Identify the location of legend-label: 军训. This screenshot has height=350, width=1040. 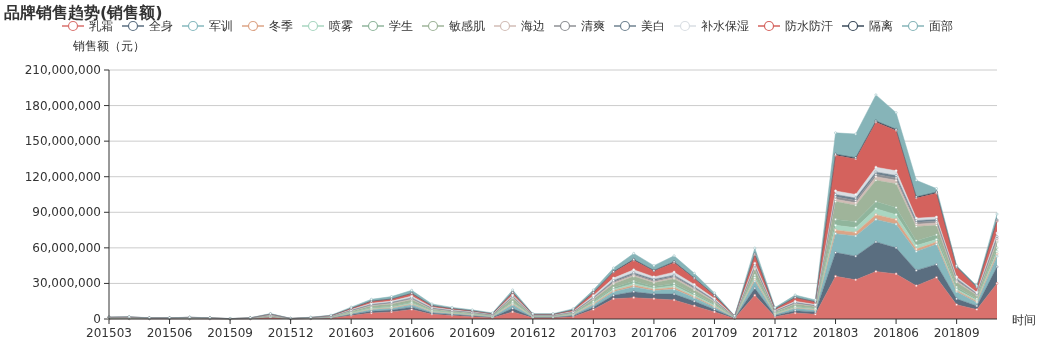
(221, 26).